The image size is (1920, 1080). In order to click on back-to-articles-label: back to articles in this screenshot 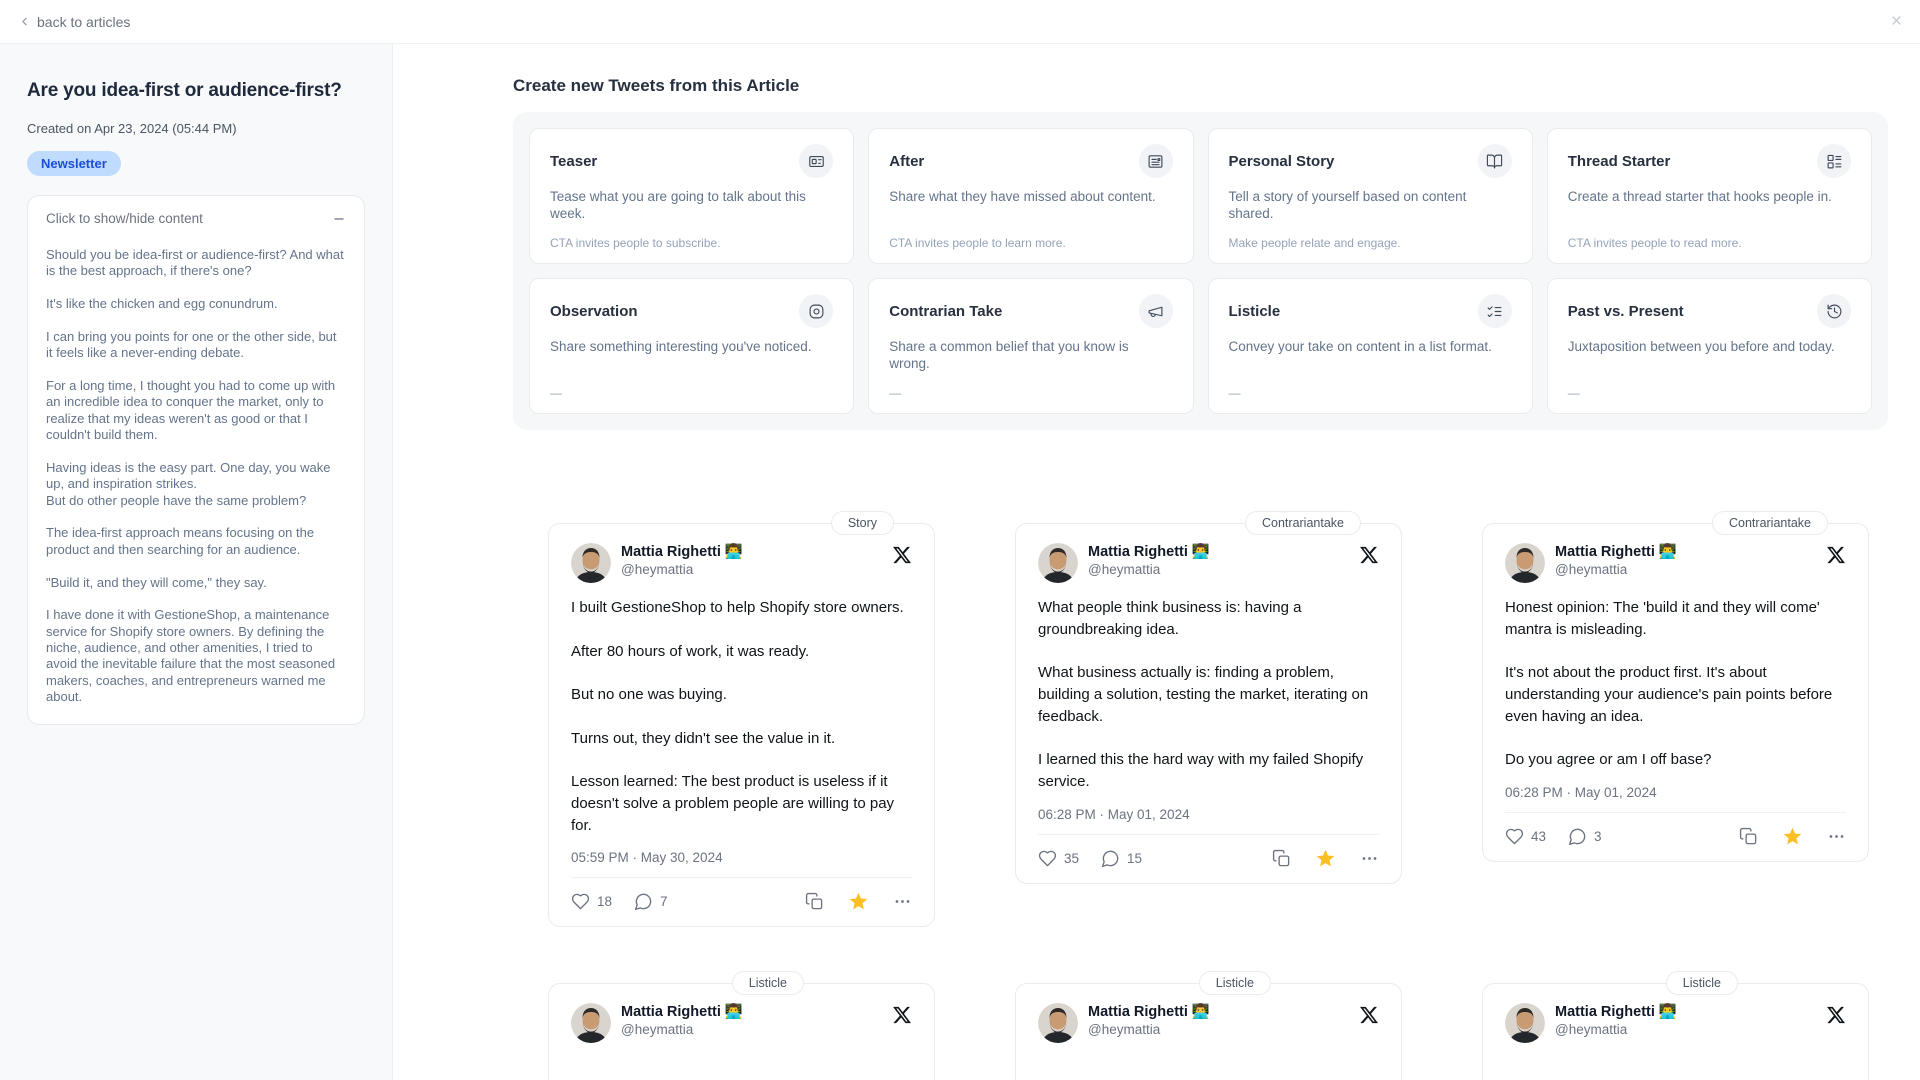, I will do `click(84, 21)`.